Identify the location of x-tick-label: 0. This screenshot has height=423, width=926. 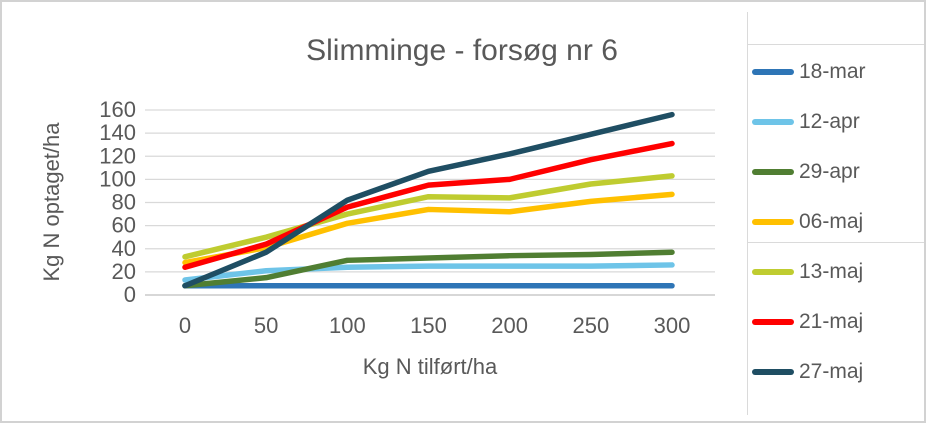
(185, 325).